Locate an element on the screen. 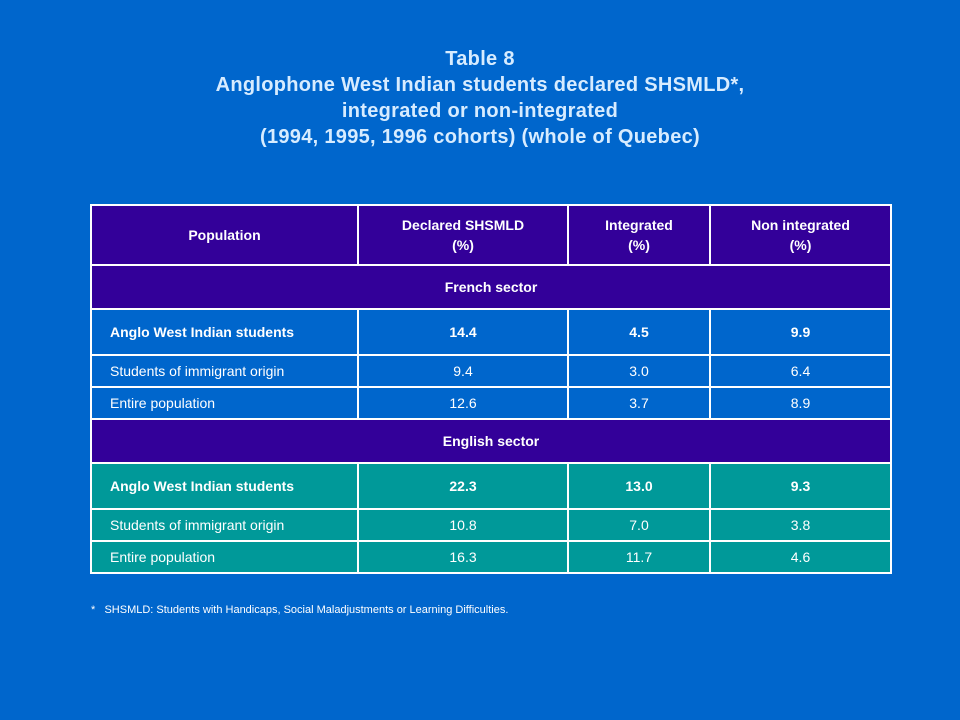 This screenshot has height=720, width=960. table-row: Students of immigrant origin 9.4 3.0 6.4 is located at coordinates (491, 371).